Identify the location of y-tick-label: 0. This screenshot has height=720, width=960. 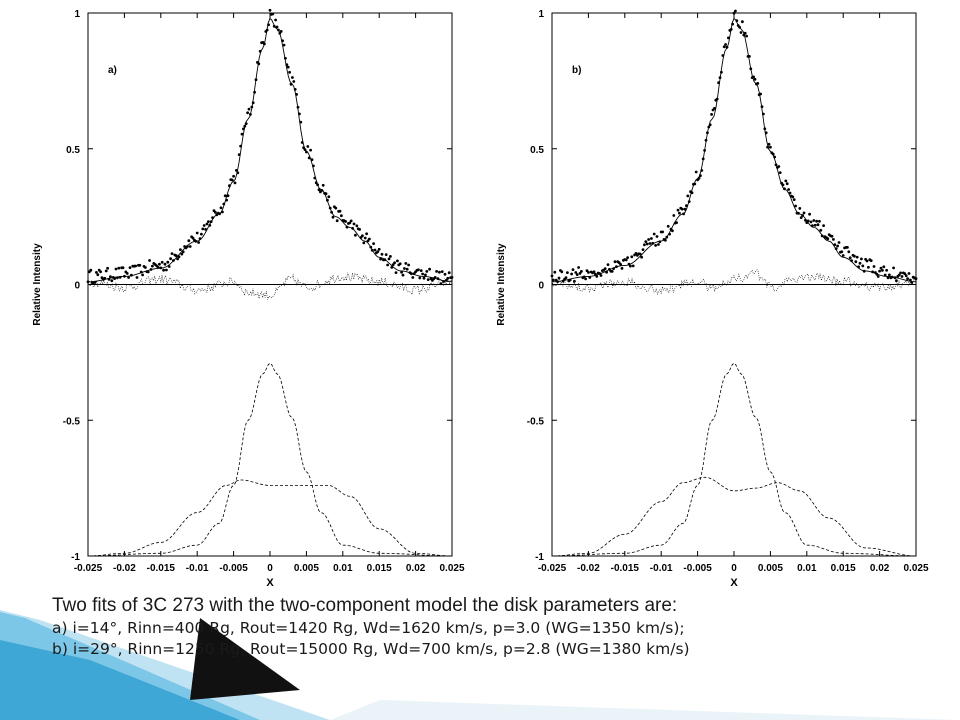
(77, 286).